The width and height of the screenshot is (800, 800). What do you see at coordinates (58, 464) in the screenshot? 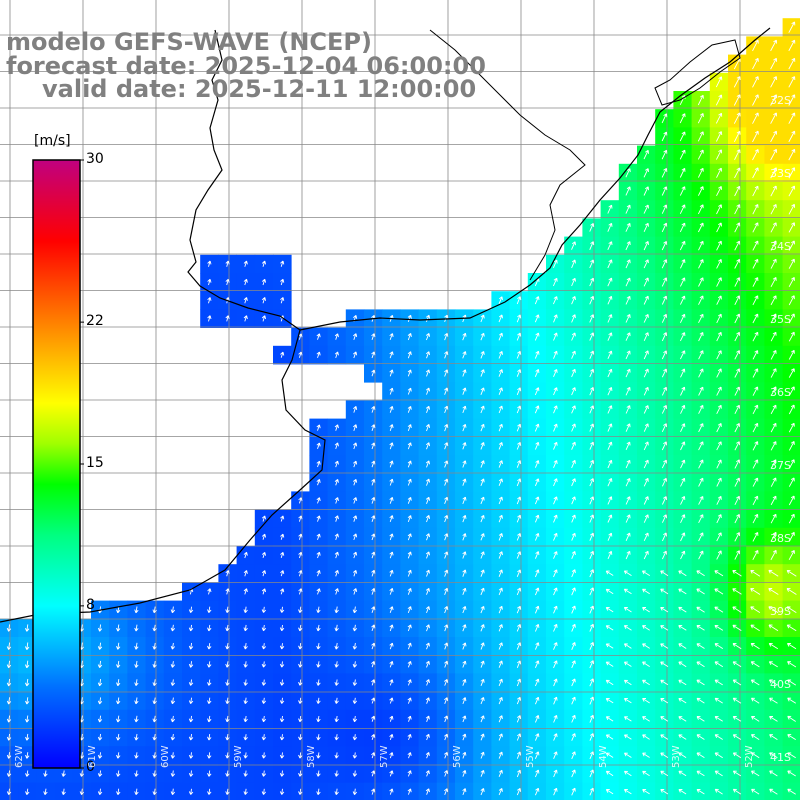
I see `colorbar` at bounding box center [58, 464].